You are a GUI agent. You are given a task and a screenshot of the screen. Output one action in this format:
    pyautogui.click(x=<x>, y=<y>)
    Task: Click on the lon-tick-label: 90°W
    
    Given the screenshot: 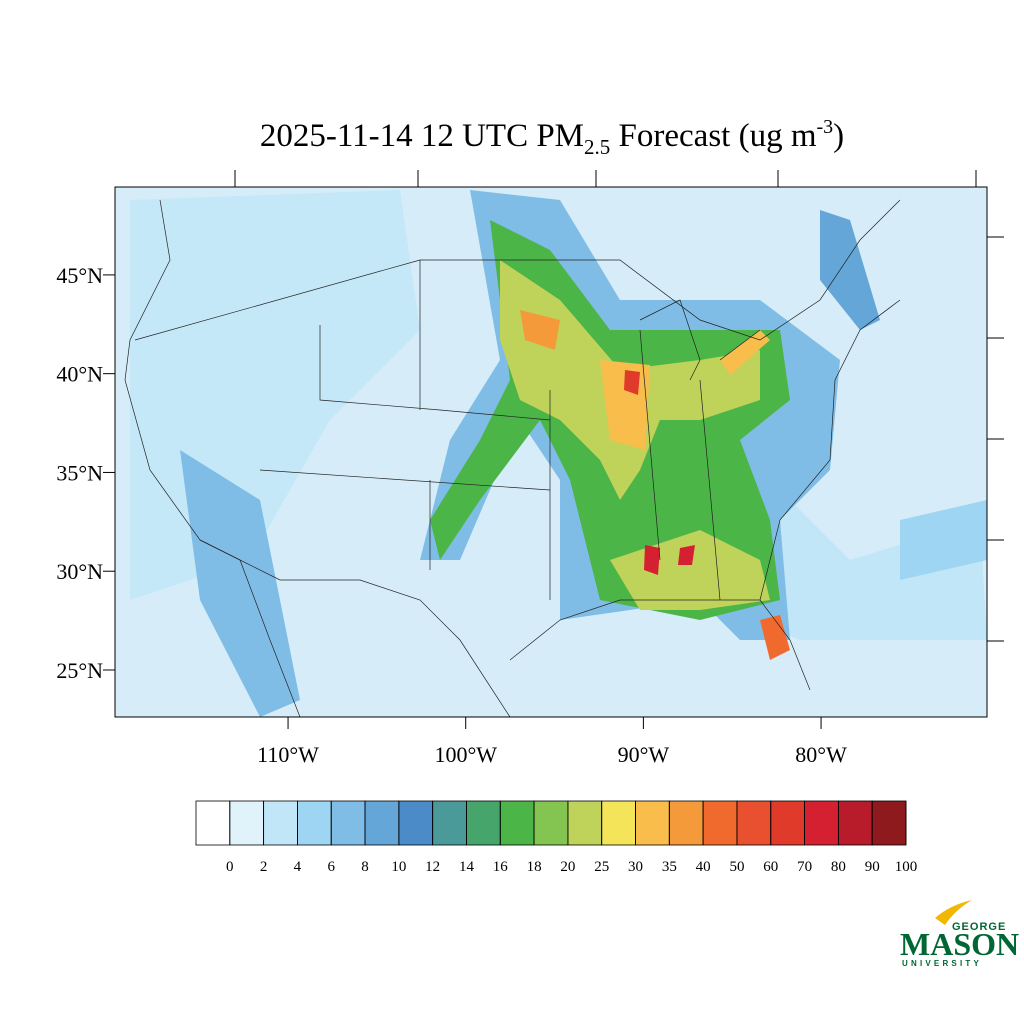 What is the action you would take?
    pyautogui.click(x=644, y=754)
    